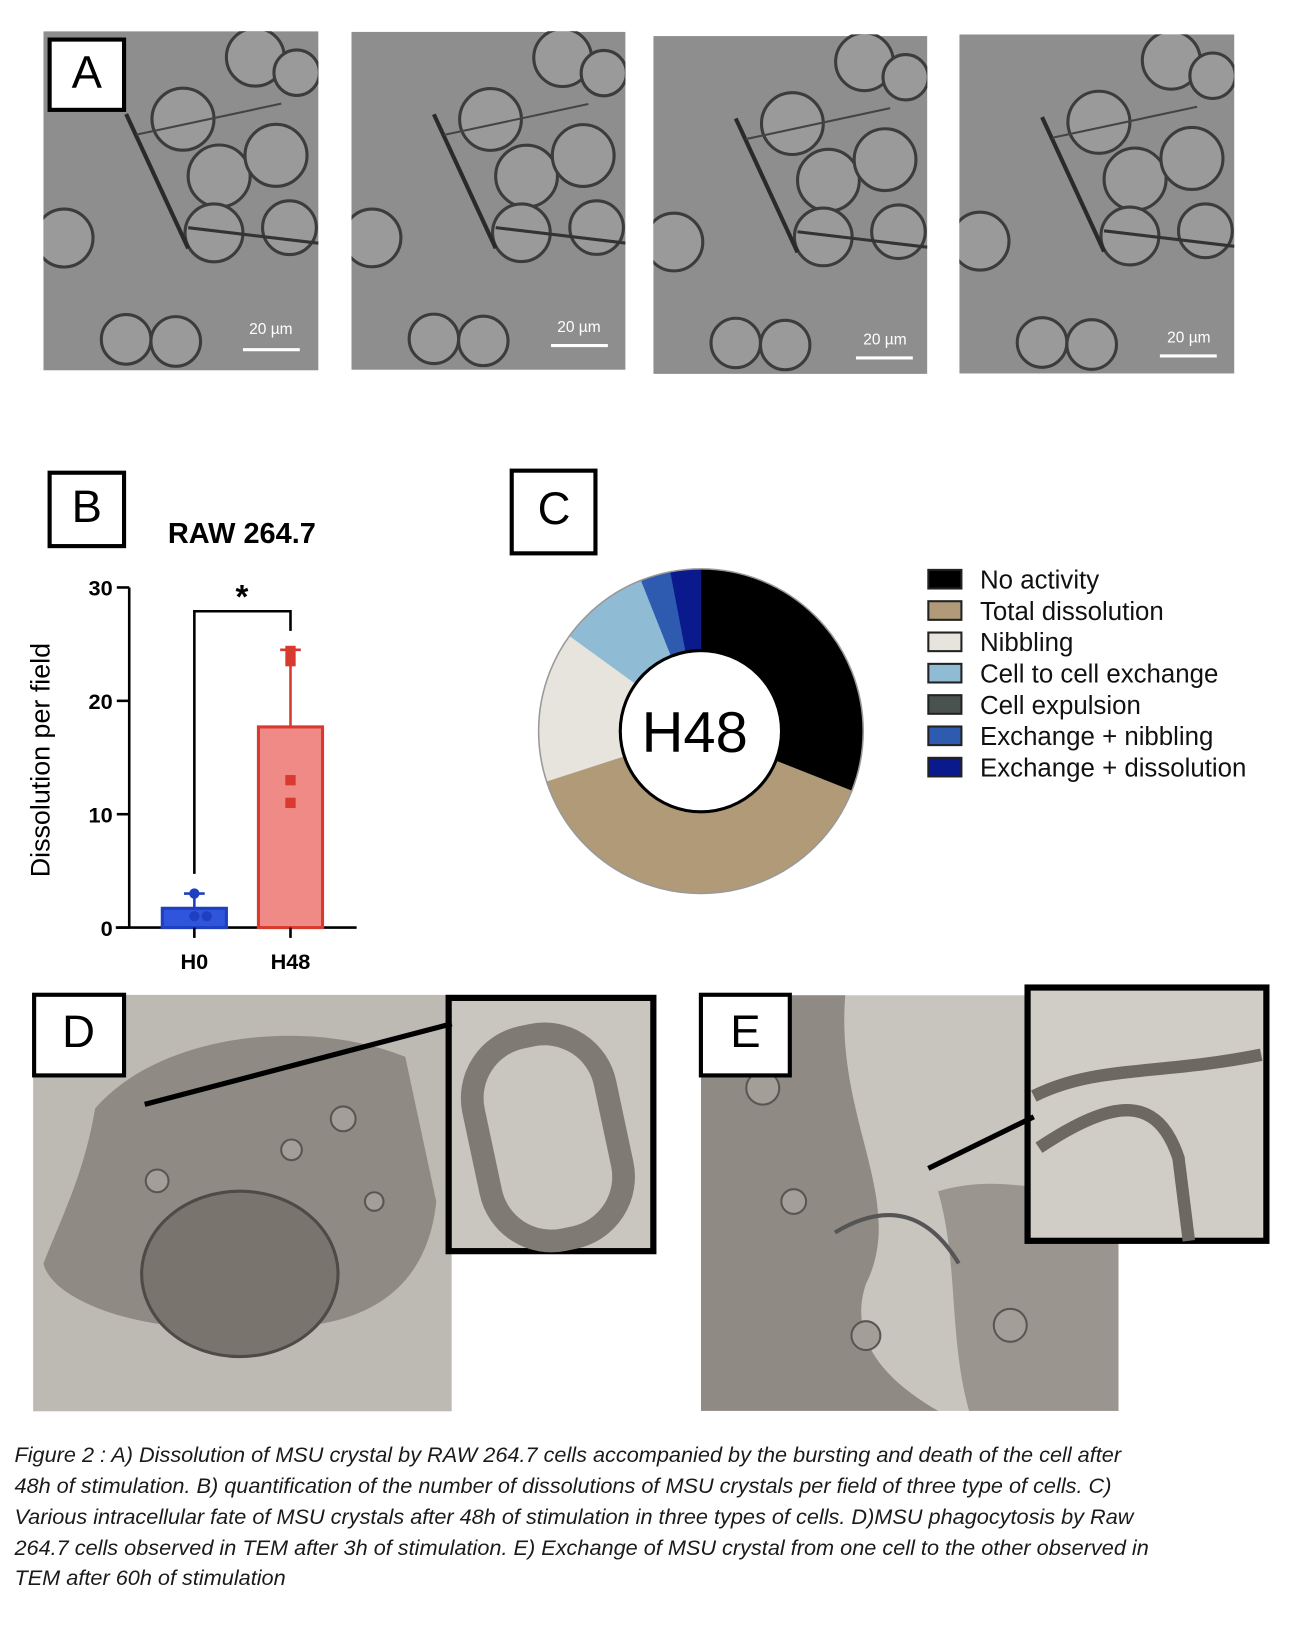 Image resolution: width=1316 pixels, height=1636 pixels. Describe the element at coordinates (101, 814) in the screenshot. I see `y-tick-label: 10` at that location.